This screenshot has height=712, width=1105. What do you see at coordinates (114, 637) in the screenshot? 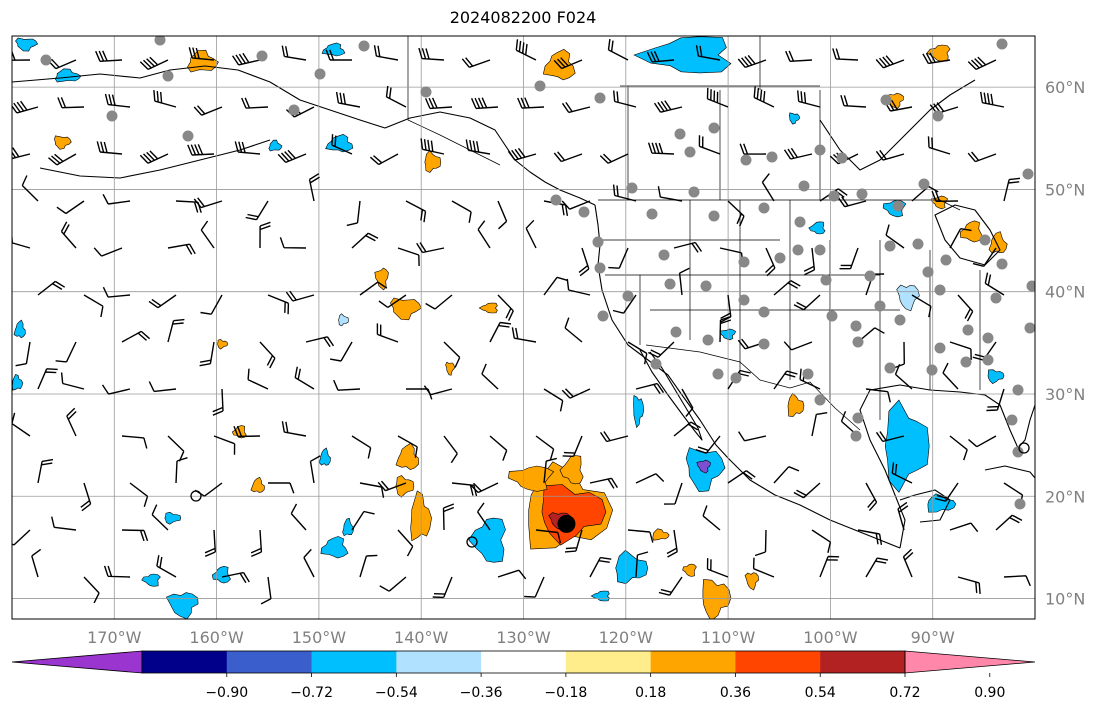
I see `longitude-tick-label: 170°W` at bounding box center [114, 637].